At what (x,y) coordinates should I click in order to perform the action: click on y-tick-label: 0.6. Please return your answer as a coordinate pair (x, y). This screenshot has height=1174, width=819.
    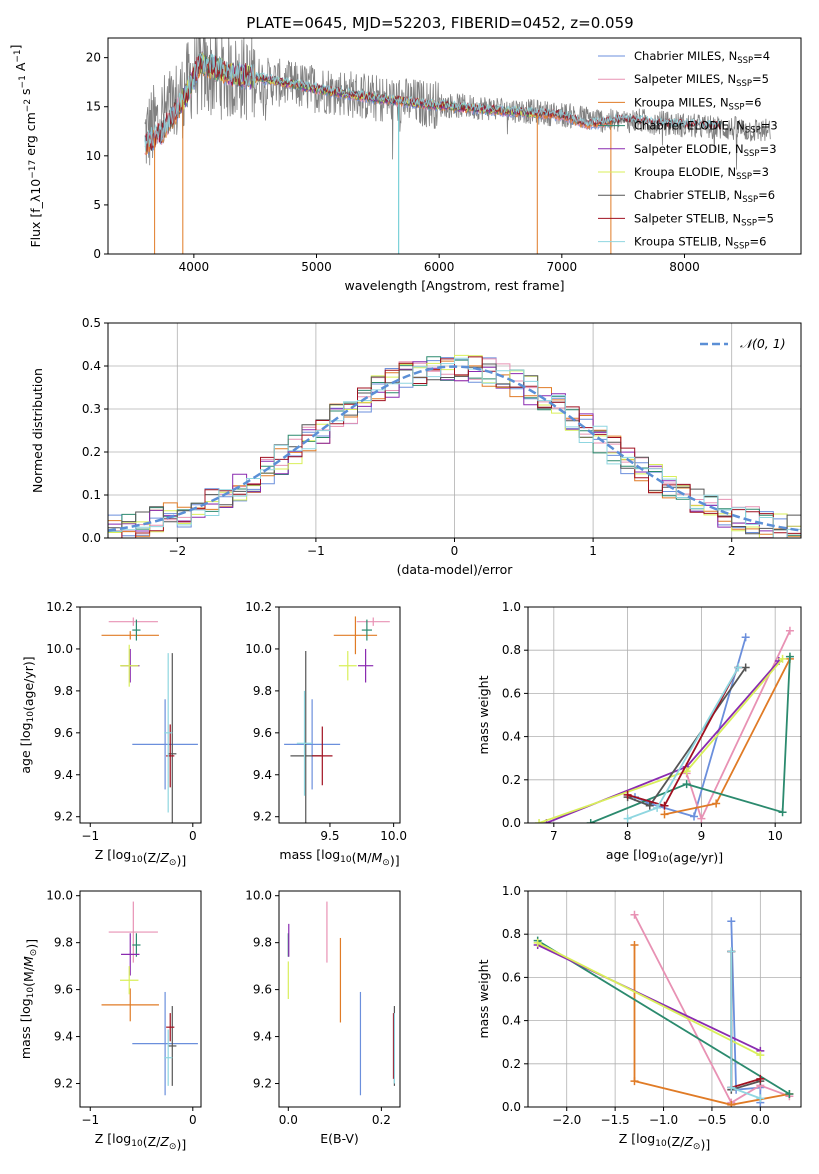
    Looking at the image, I should click on (511, 977).